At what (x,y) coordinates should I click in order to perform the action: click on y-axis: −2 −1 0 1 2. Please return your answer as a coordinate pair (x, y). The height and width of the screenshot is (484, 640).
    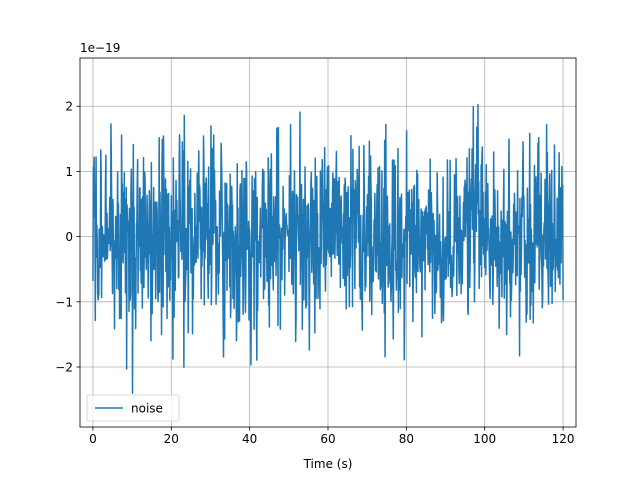
    Looking at the image, I should click on (67, 237).